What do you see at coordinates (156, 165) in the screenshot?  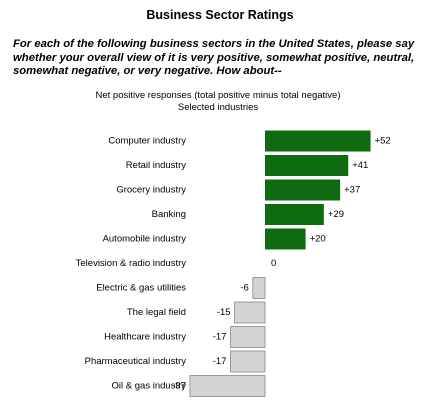 I see `category-label: Retail industry` at bounding box center [156, 165].